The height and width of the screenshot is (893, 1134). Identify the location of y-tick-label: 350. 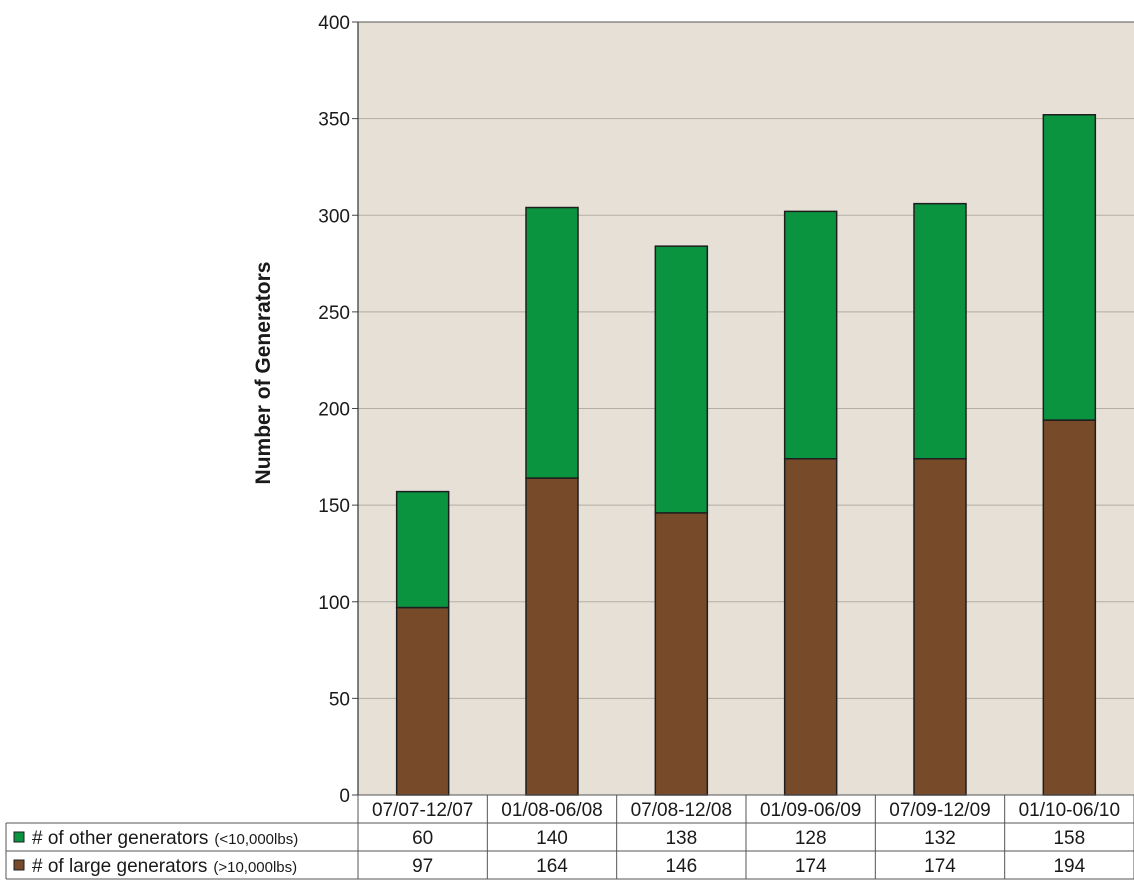
(334, 120).